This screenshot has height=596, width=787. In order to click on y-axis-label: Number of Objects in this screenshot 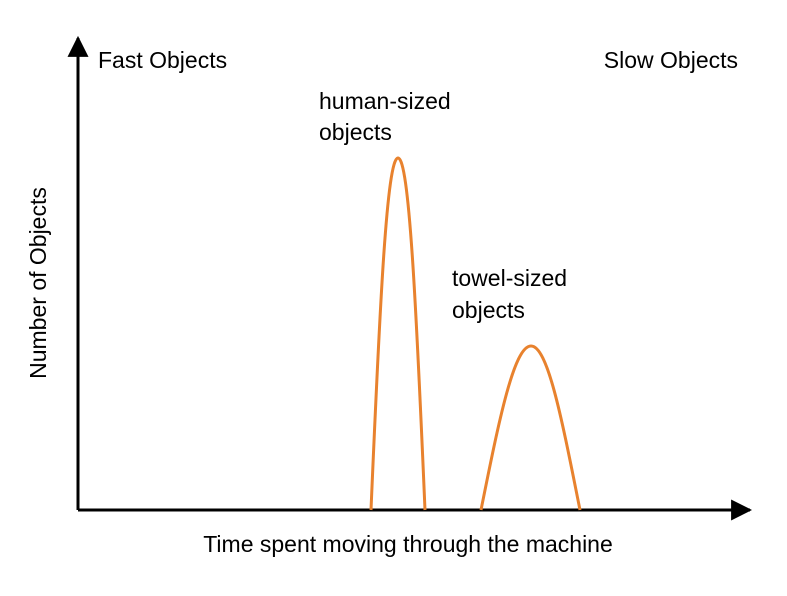, I will do `click(38, 283)`.